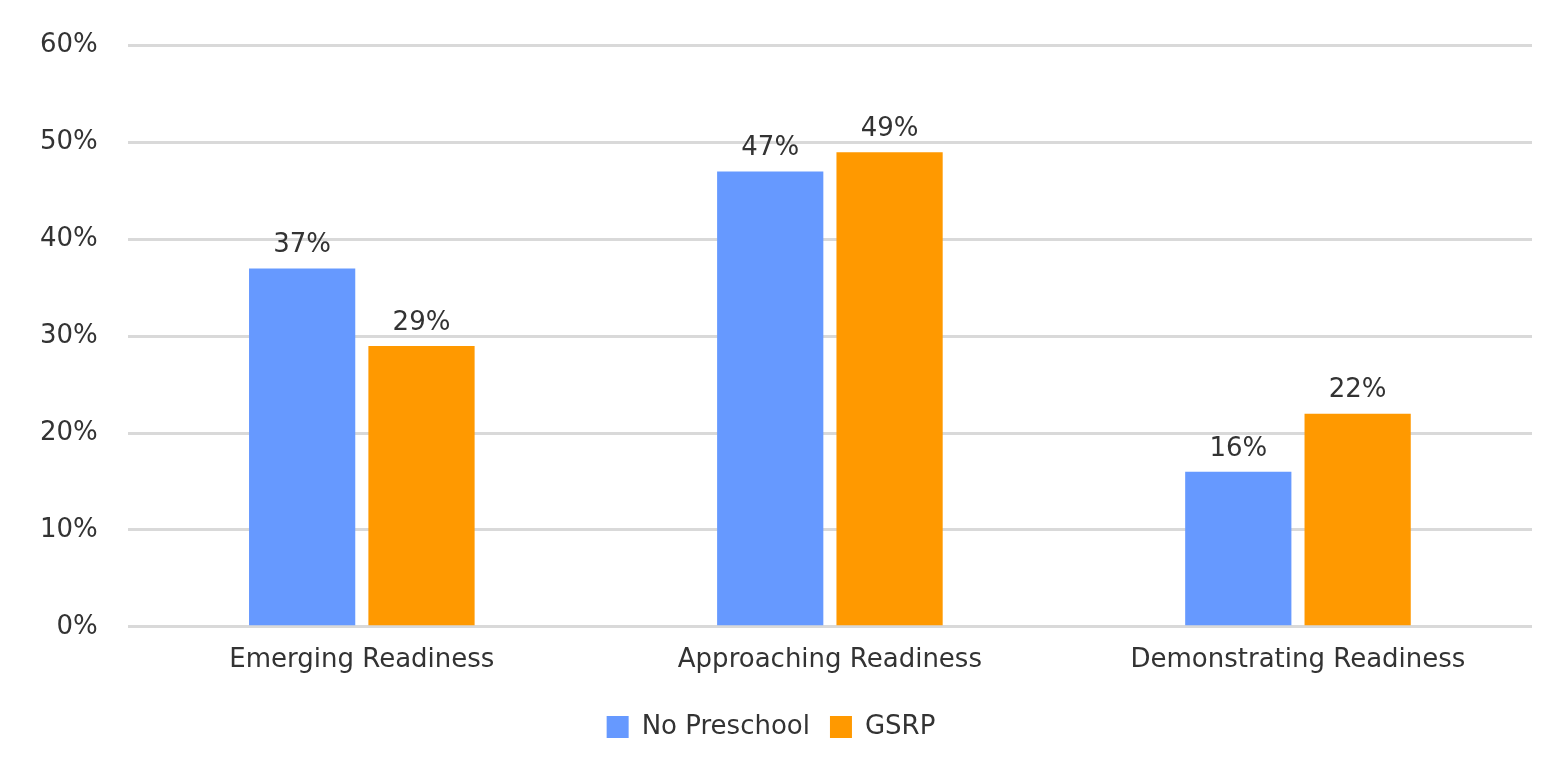 Image resolution: width=1547 pixels, height=760 pixels. I want to click on x-tick-label: Demonstrating Readiness, so click(1298, 658).